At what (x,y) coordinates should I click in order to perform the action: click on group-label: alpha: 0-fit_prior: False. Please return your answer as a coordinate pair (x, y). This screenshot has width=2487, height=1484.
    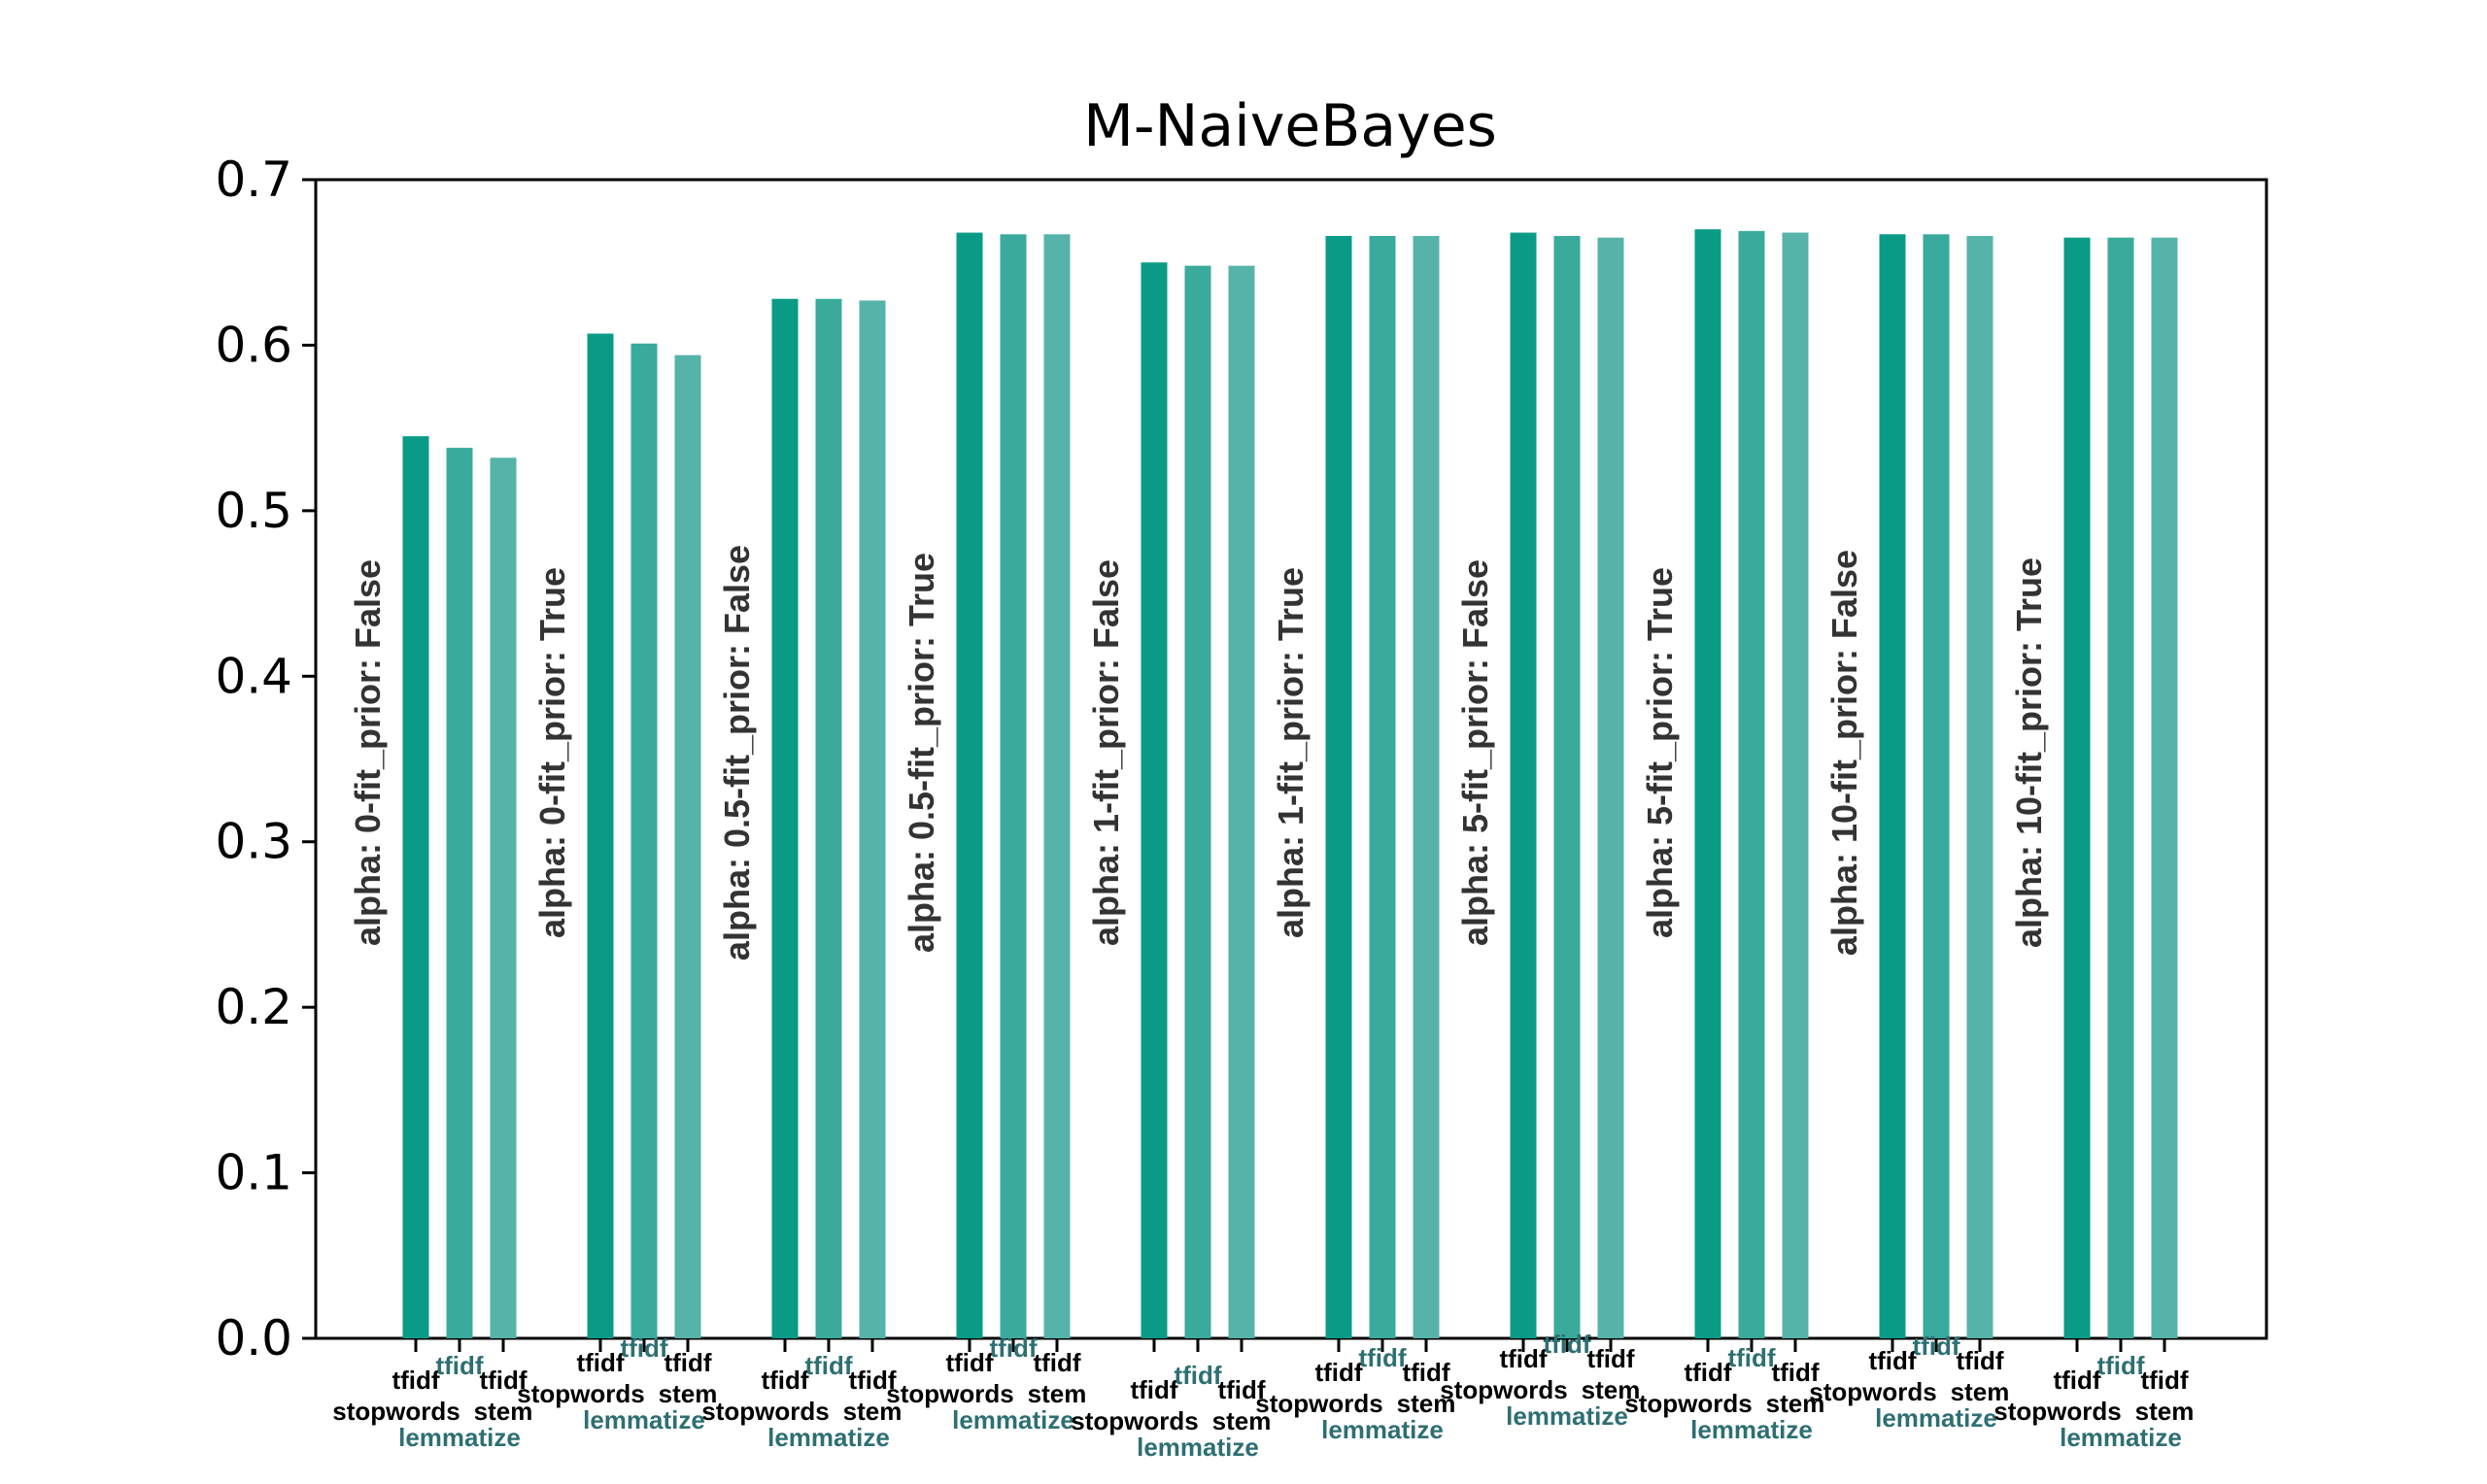
    Looking at the image, I should click on (368, 752).